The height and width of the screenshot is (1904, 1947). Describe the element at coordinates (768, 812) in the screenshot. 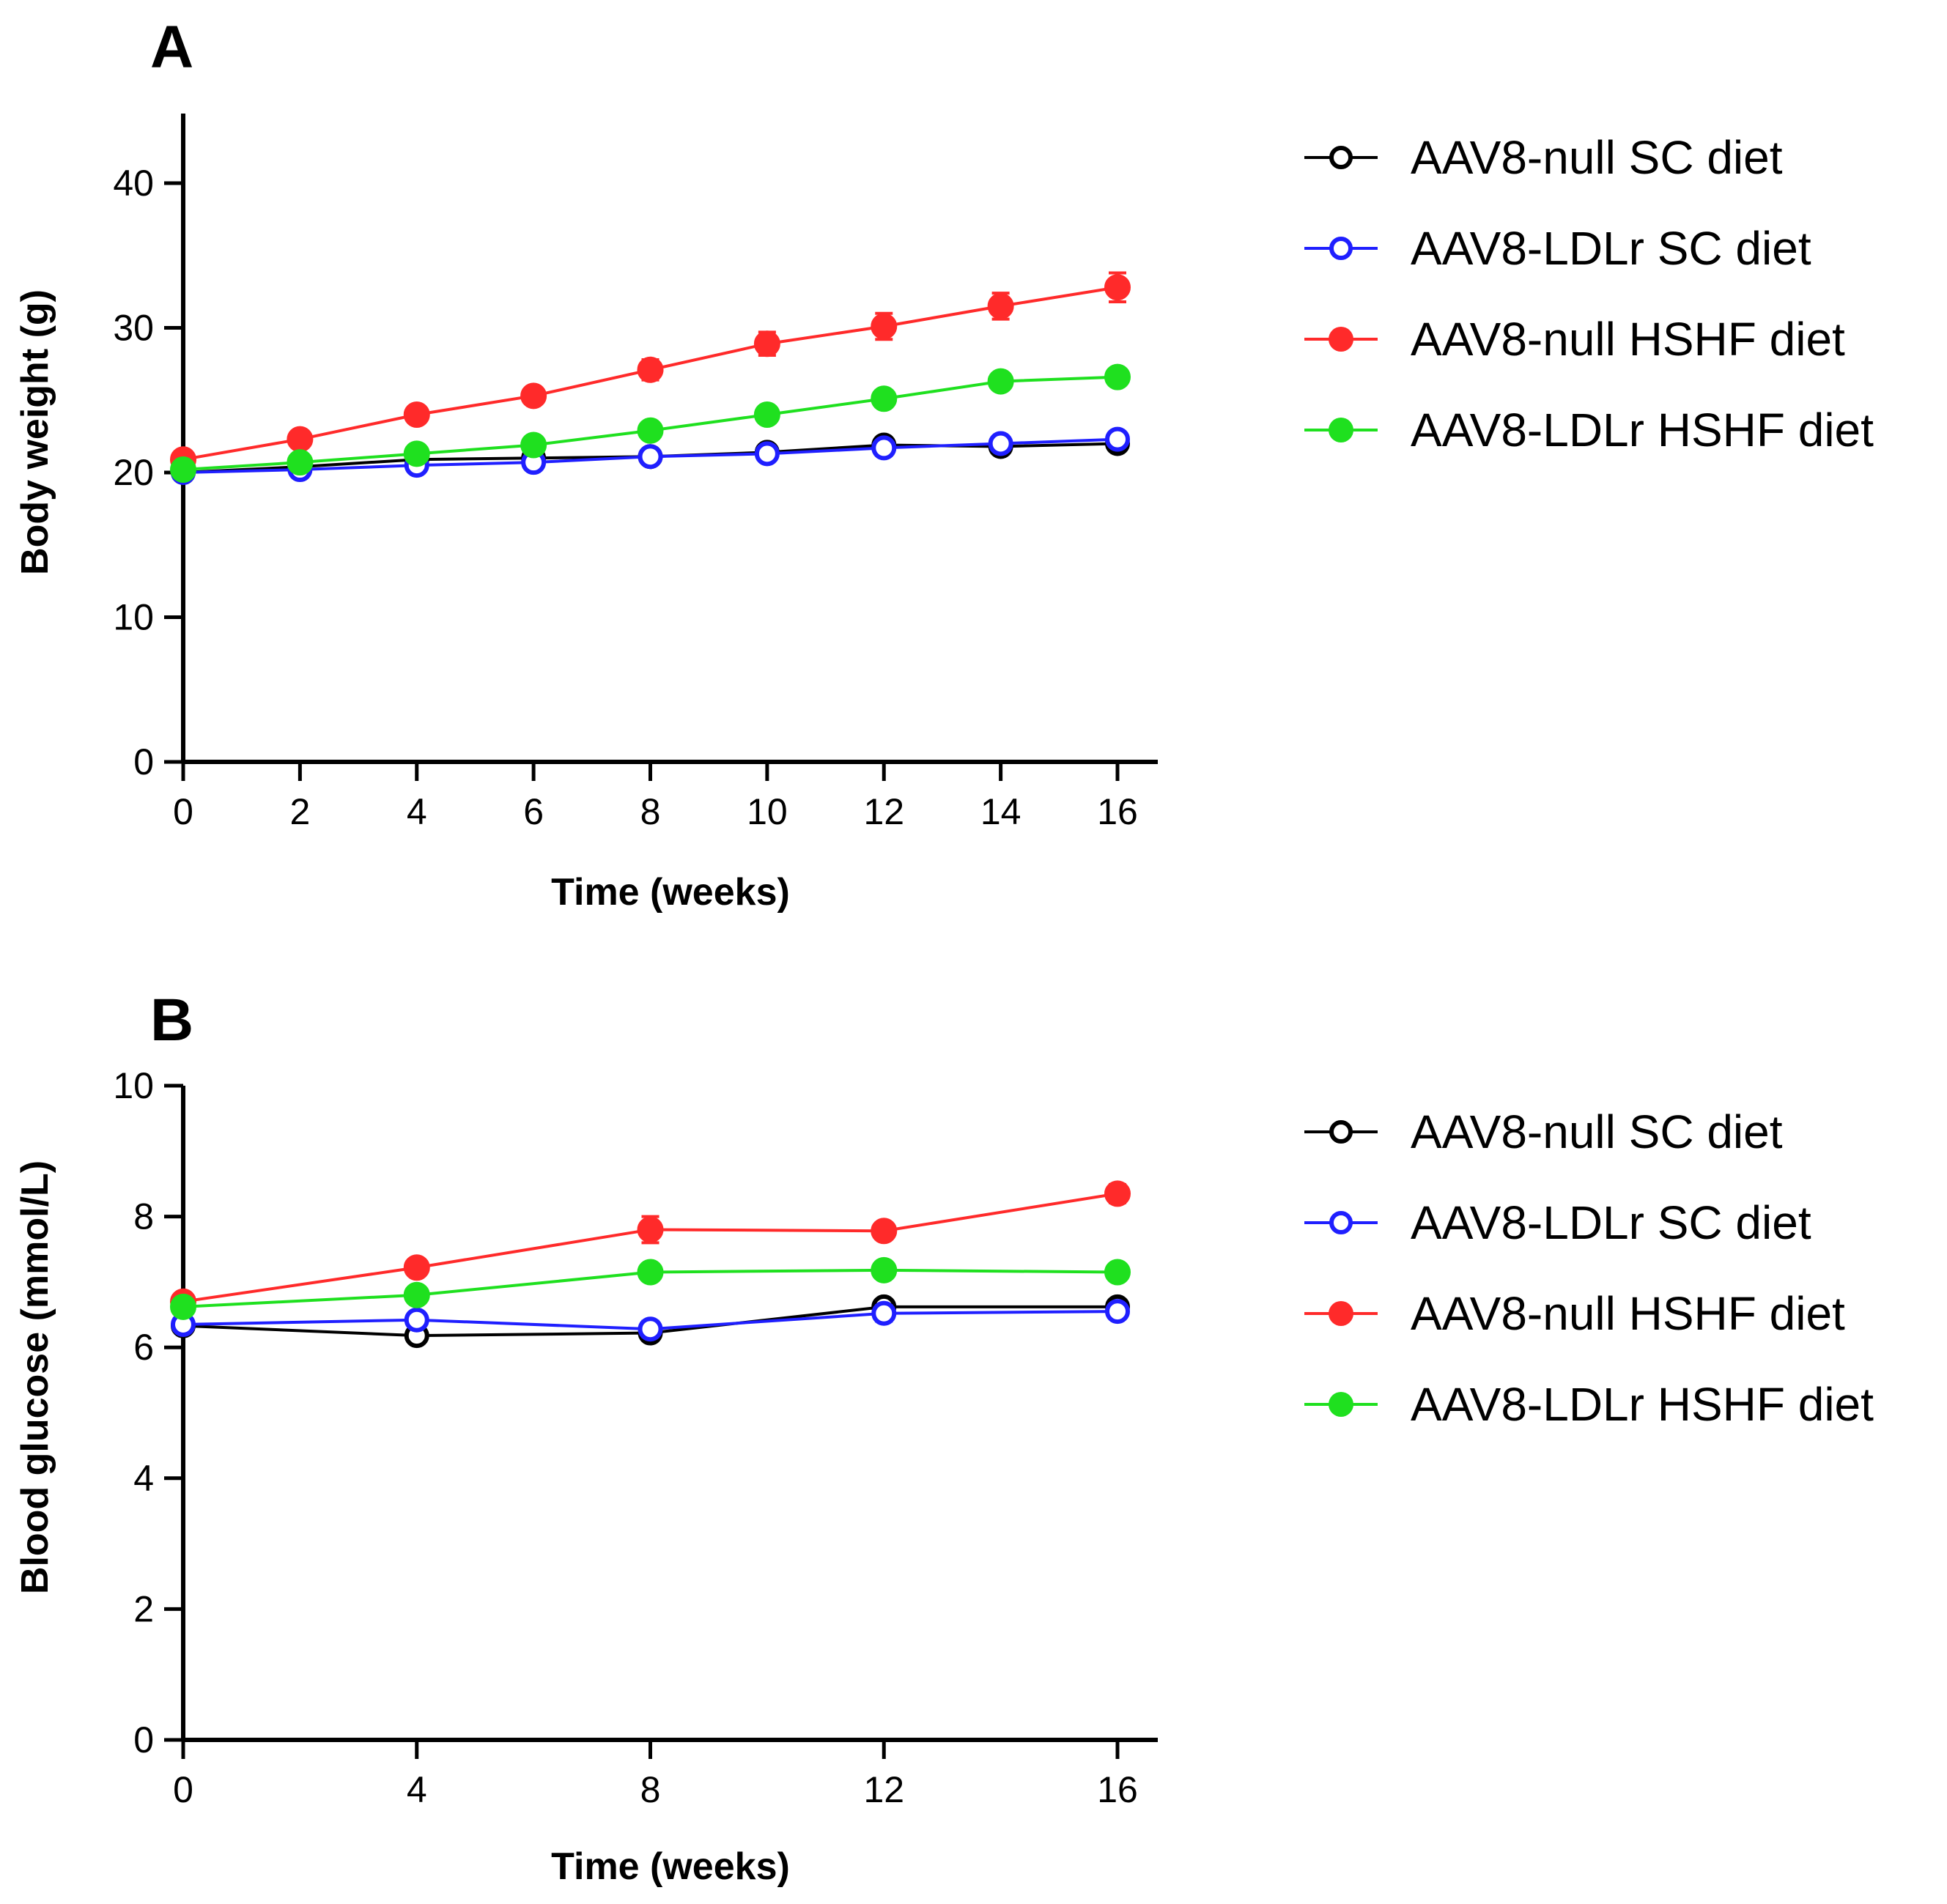

I see `x-tick-label: 10` at that location.